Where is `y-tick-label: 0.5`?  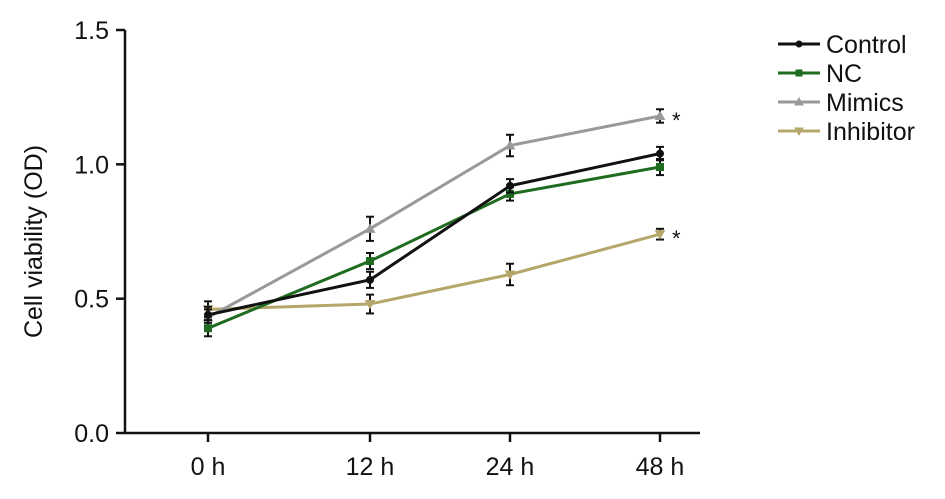 y-tick-label: 0.5 is located at coordinates (91, 300).